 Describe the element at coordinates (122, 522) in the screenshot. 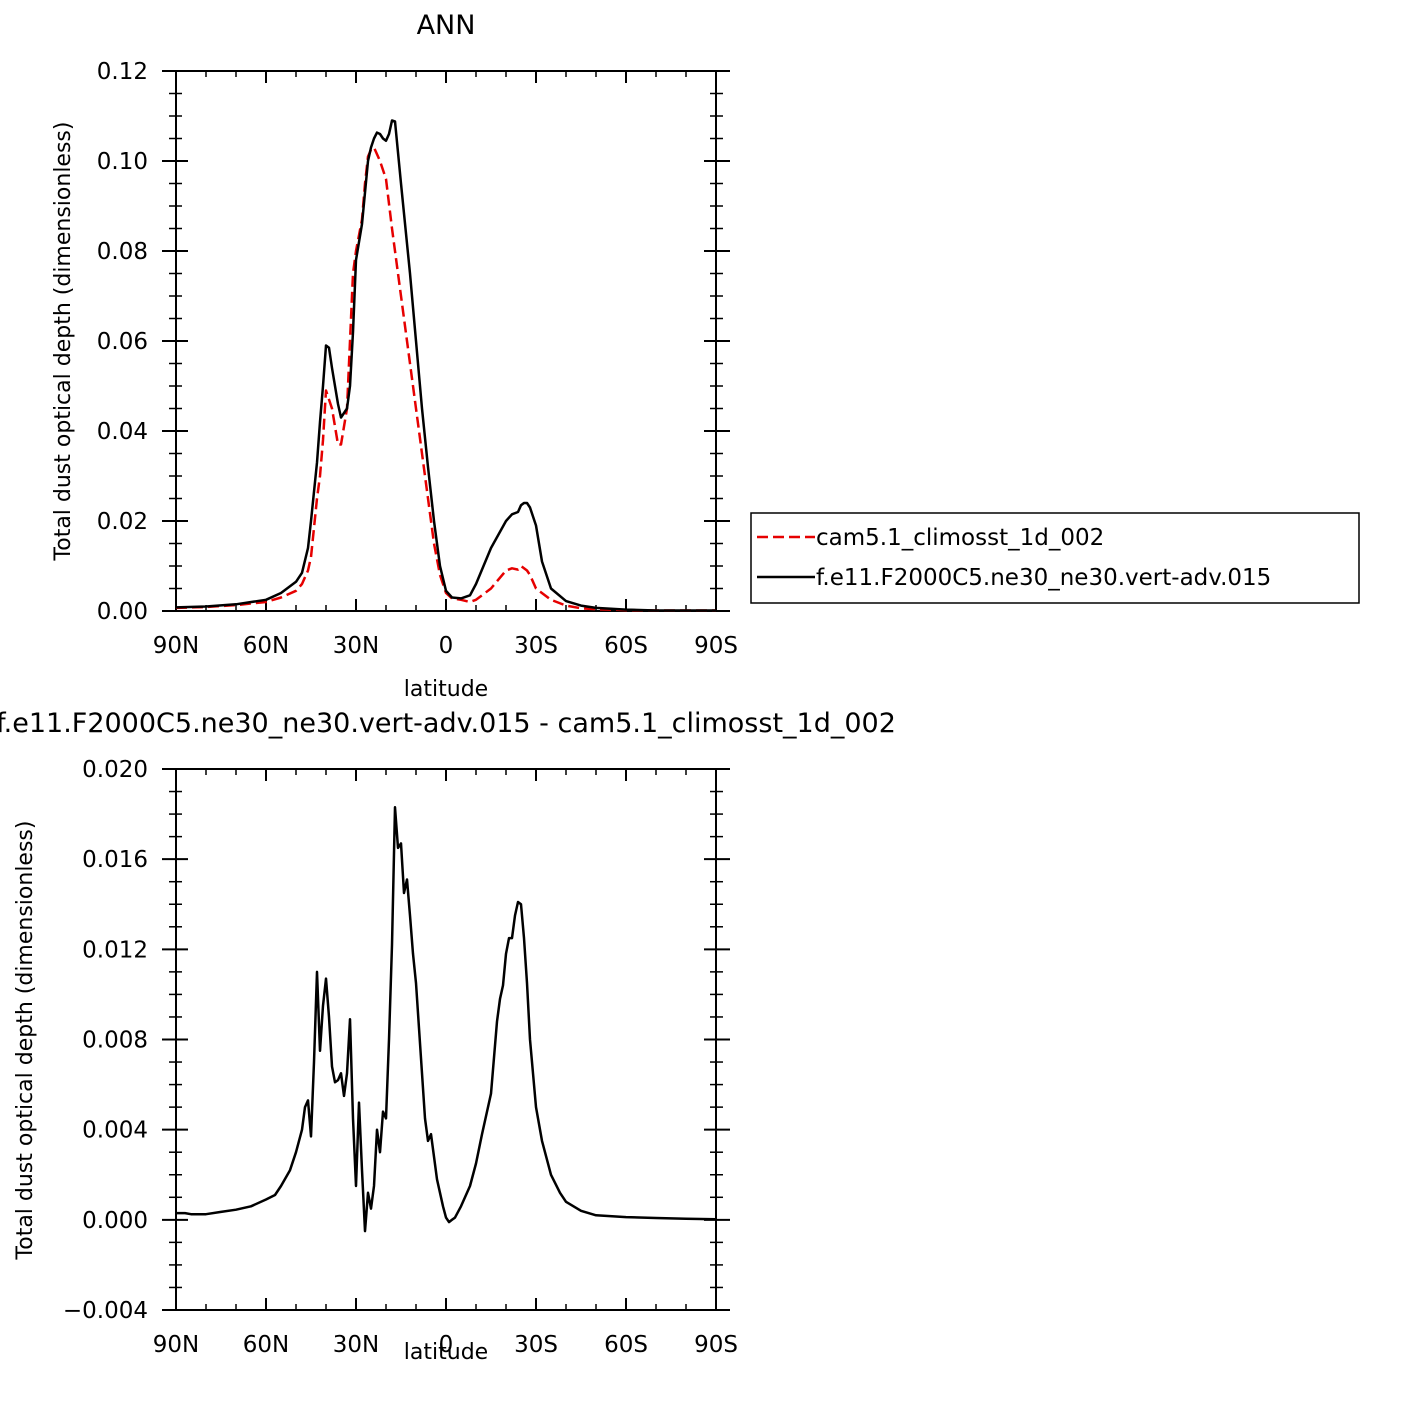

I see `y-tick-label: 0.02` at that location.